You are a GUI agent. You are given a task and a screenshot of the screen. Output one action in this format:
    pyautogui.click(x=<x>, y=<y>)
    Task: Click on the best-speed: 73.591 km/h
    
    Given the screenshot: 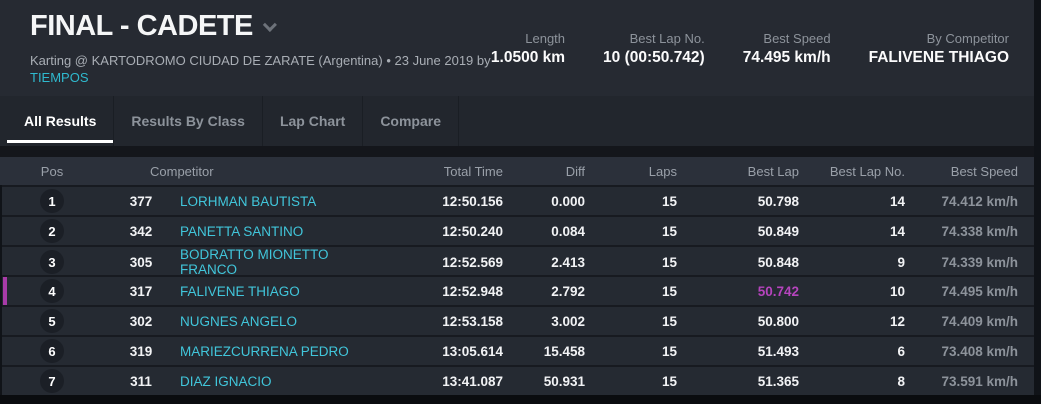 What is the action you would take?
    pyautogui.click(x=979, y=381)
    